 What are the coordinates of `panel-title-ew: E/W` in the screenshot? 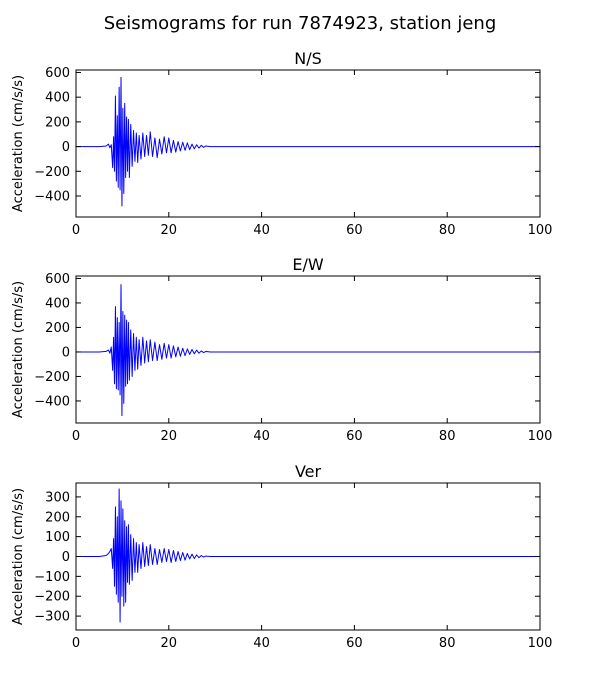 It's located at (308, 264).